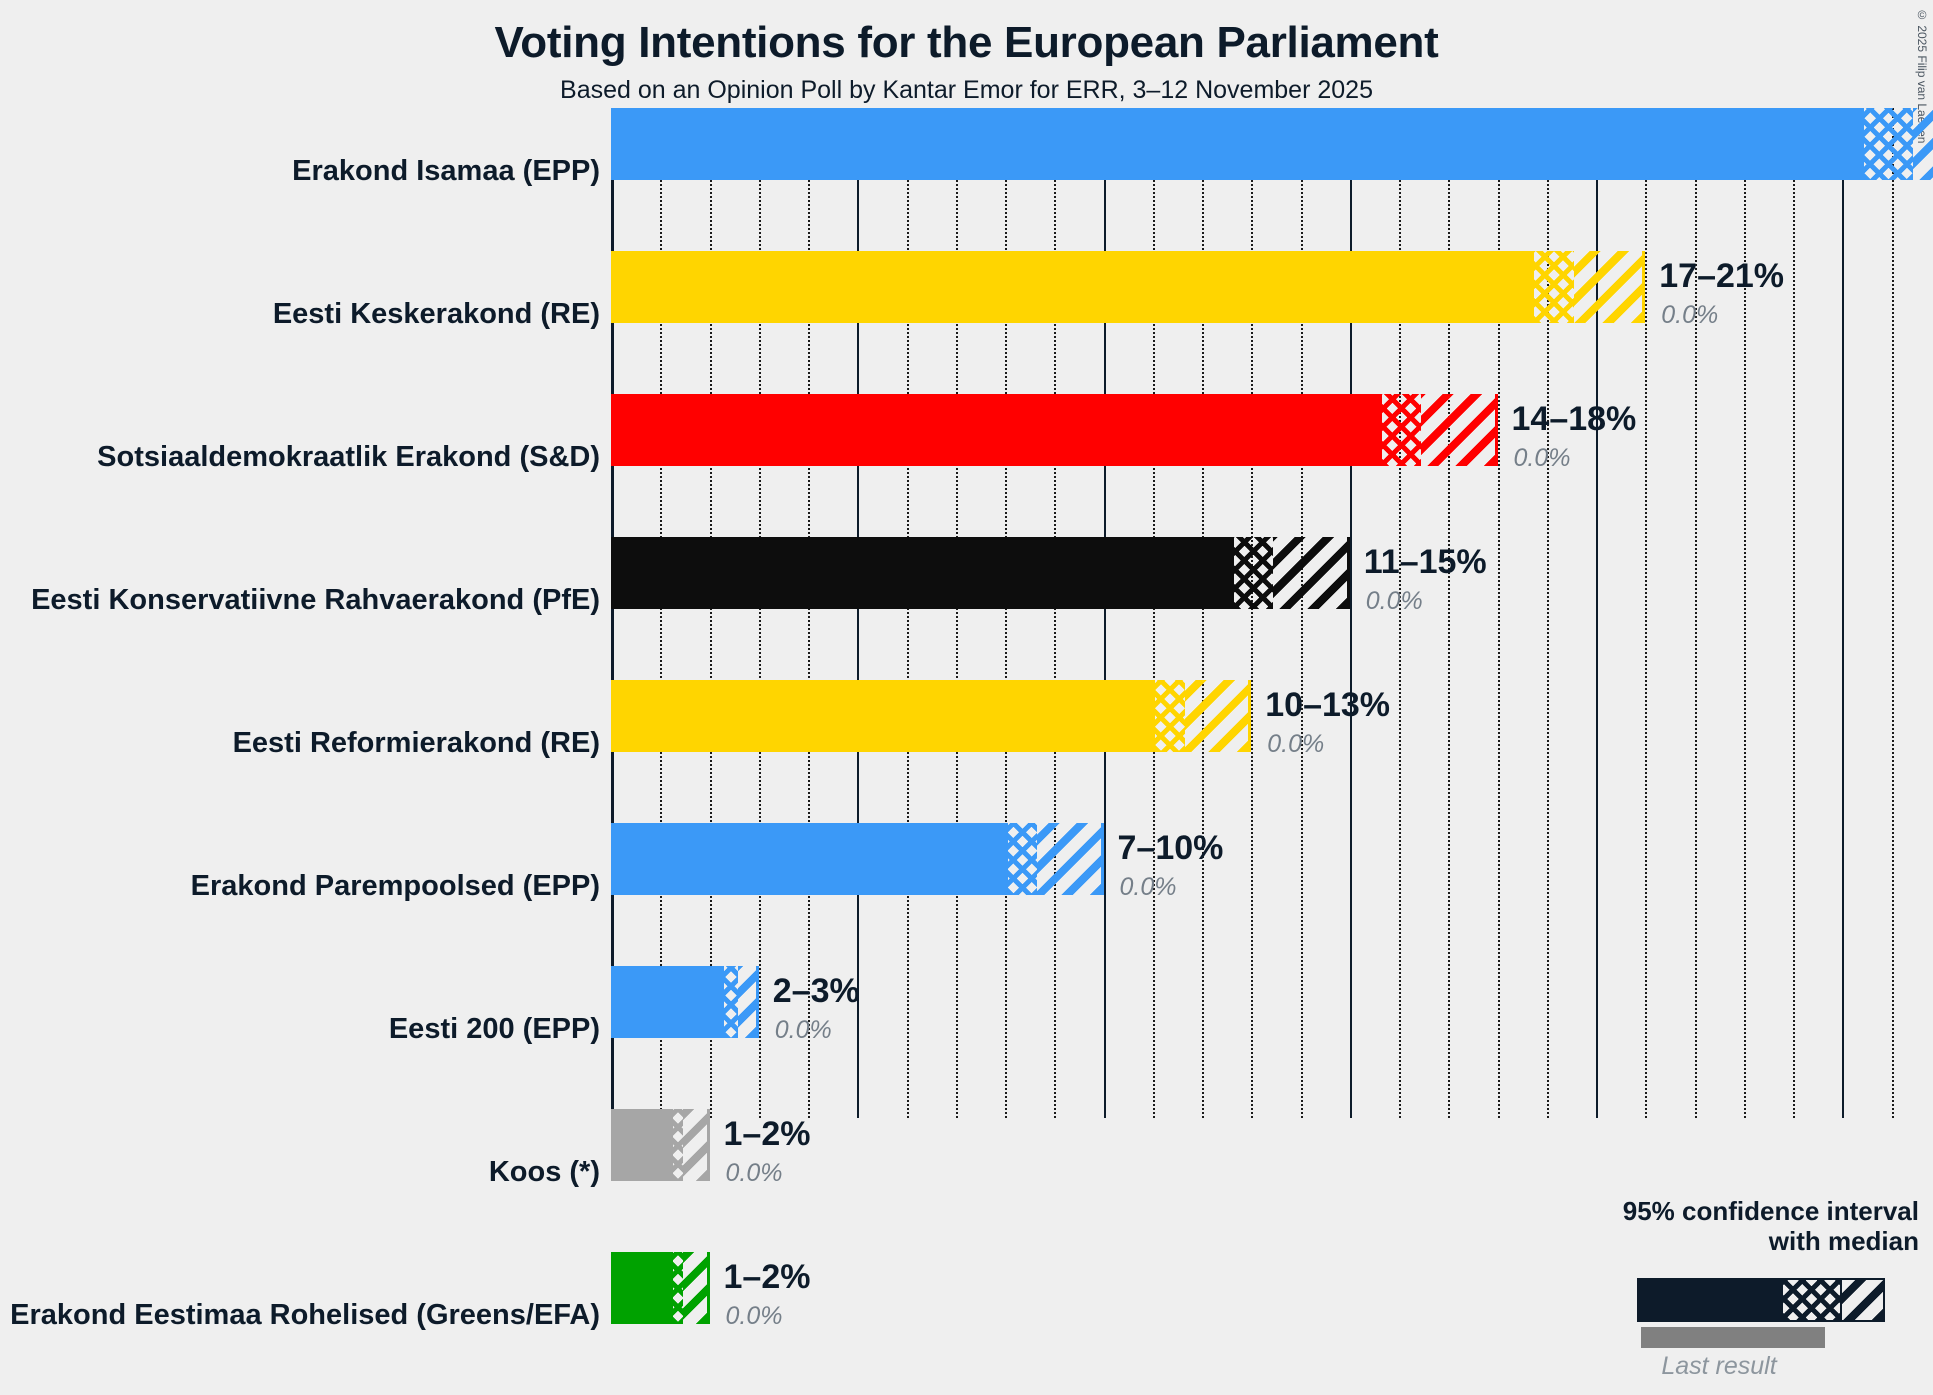  What do you see at coordinates (416, 743) in the screenshot?
I see `party-label: Eesti Reformierakond (RE)` at bounding box center [416, 743].